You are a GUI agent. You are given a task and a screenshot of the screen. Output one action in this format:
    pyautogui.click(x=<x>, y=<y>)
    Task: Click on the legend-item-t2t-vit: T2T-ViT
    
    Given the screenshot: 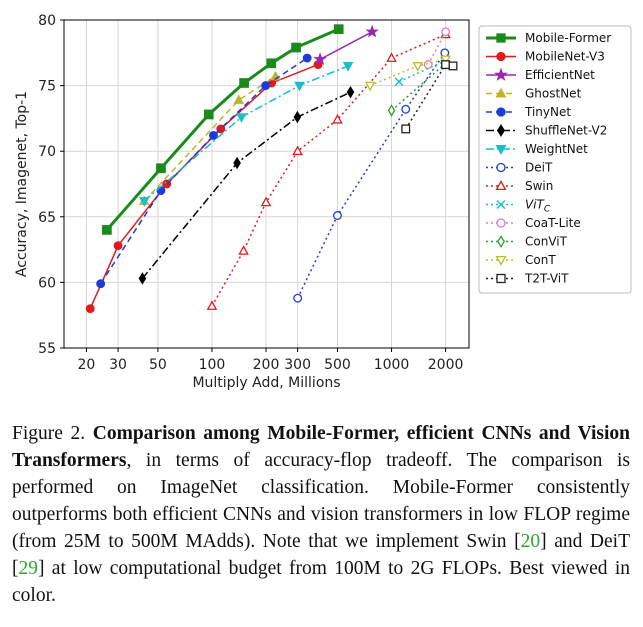 What is the action you would take?
    pyautogui.click(x=527, y=279)
    